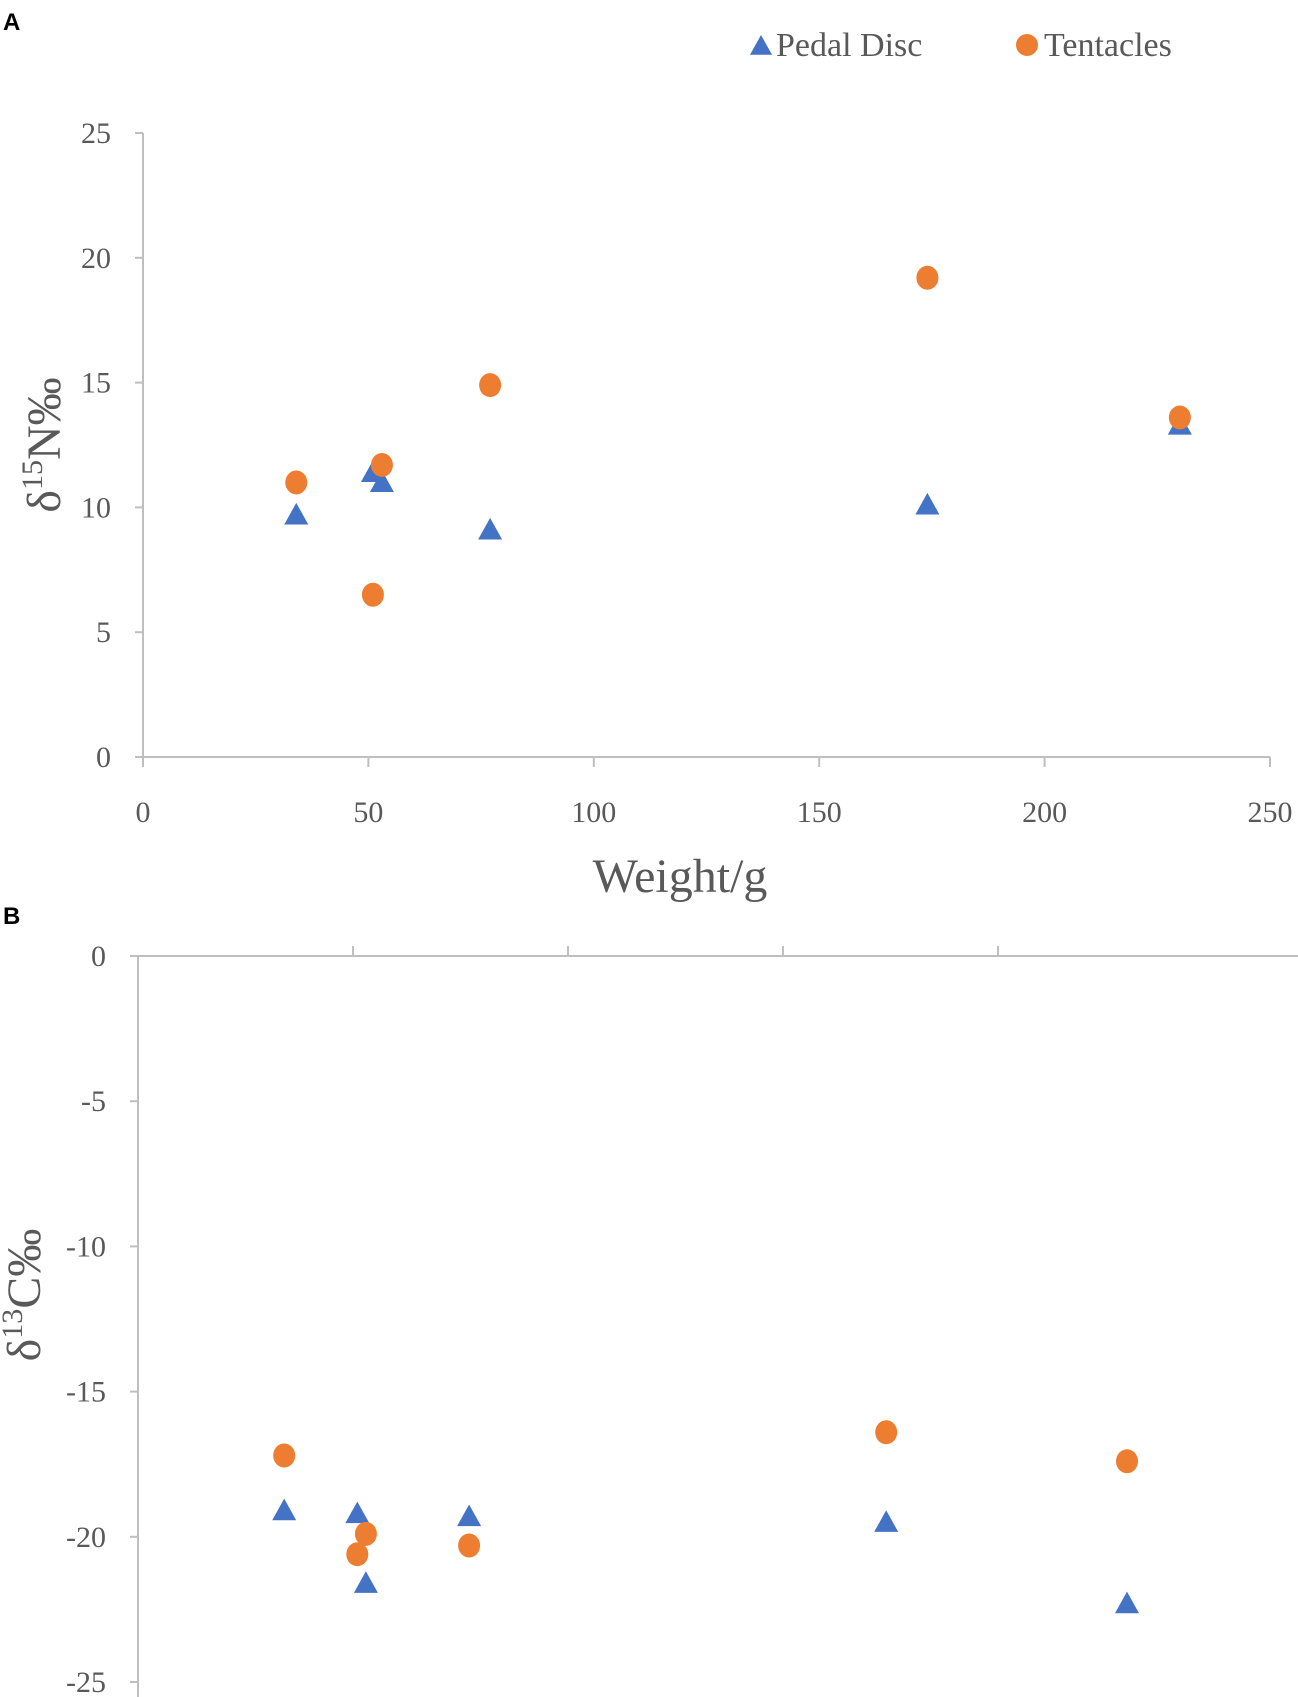 This screenshot has height=1697, width=1298. Describe the element at coordinates (96, 383) in the screenshot. I see `chart-a-y-tick-label: 15` at that location.